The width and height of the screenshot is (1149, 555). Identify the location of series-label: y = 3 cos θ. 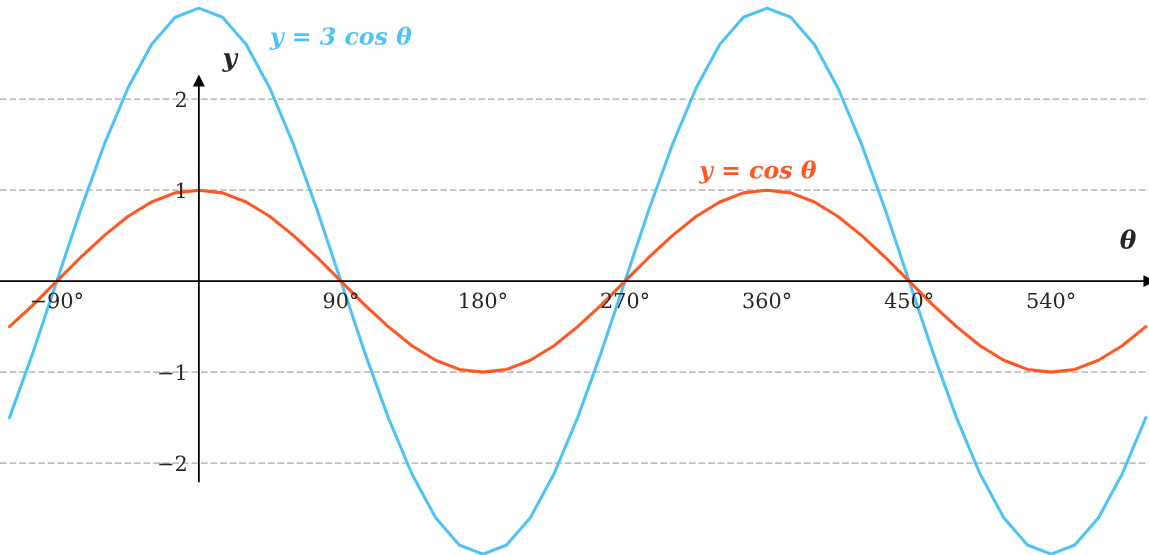
(340, 38).